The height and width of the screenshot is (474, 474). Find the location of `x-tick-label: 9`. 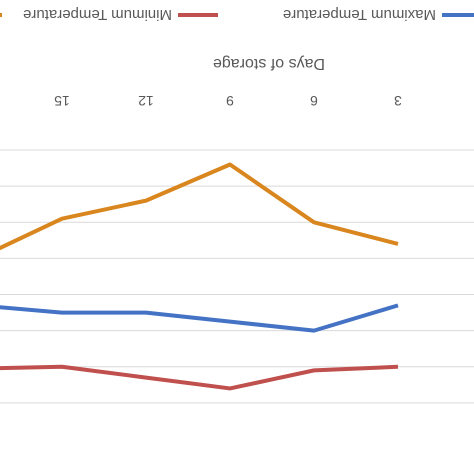

x-tick-label: 9 is located at coordinates (230, 101).